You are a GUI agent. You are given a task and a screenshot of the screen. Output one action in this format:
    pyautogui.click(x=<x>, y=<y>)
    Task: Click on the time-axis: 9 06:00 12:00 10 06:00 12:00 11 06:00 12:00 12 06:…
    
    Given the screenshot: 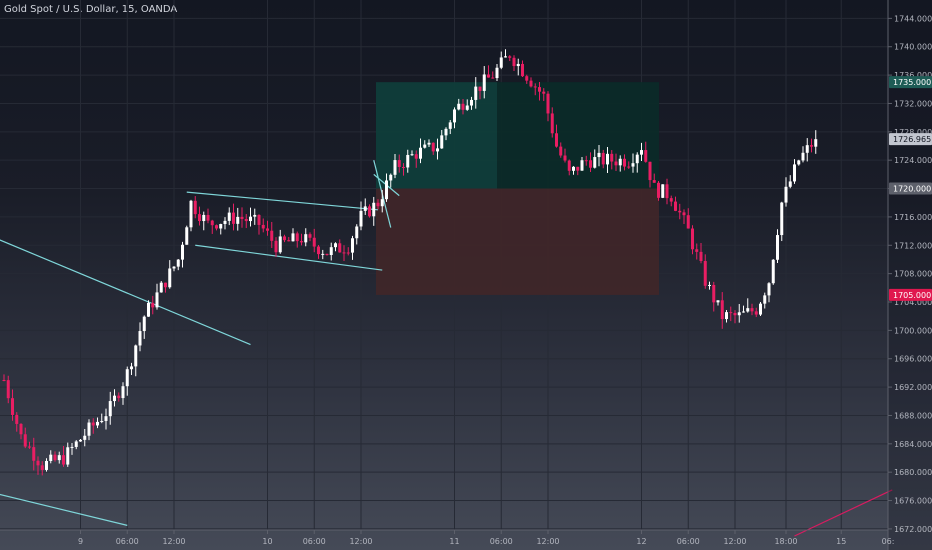 What is the action you would take?
    pyautogui.click(x=447, y=537)
    